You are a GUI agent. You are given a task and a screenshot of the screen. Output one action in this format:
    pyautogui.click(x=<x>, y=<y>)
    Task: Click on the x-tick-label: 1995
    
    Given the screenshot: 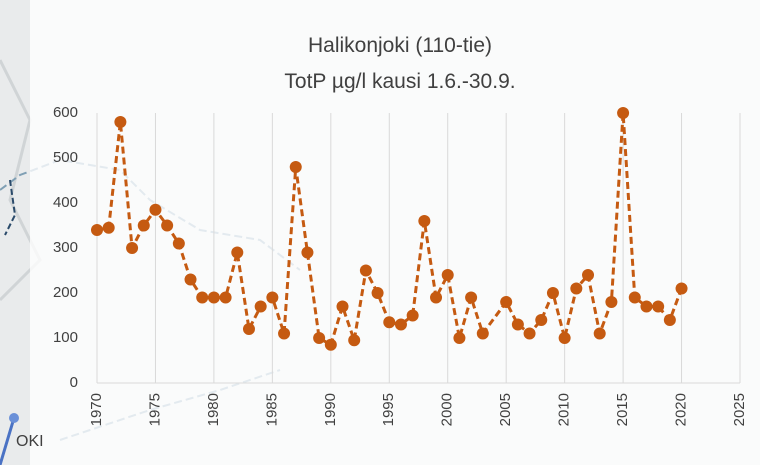 What is the action you would take?
    pyautogui.click(x=388, y=409)
    